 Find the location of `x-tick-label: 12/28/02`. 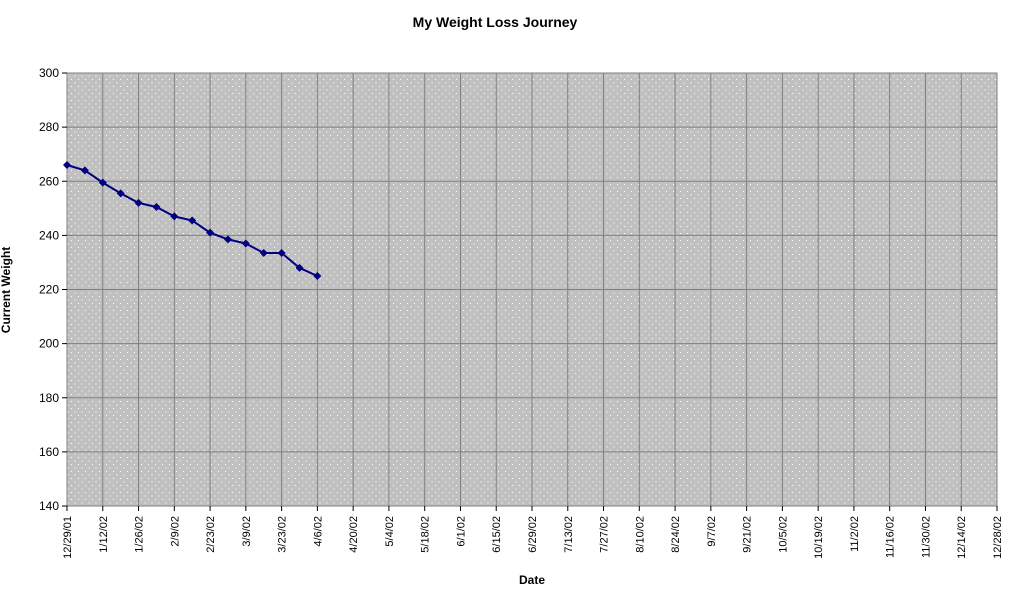

x-tick-label: 12/28/02 is located at coordinates (998, 537).